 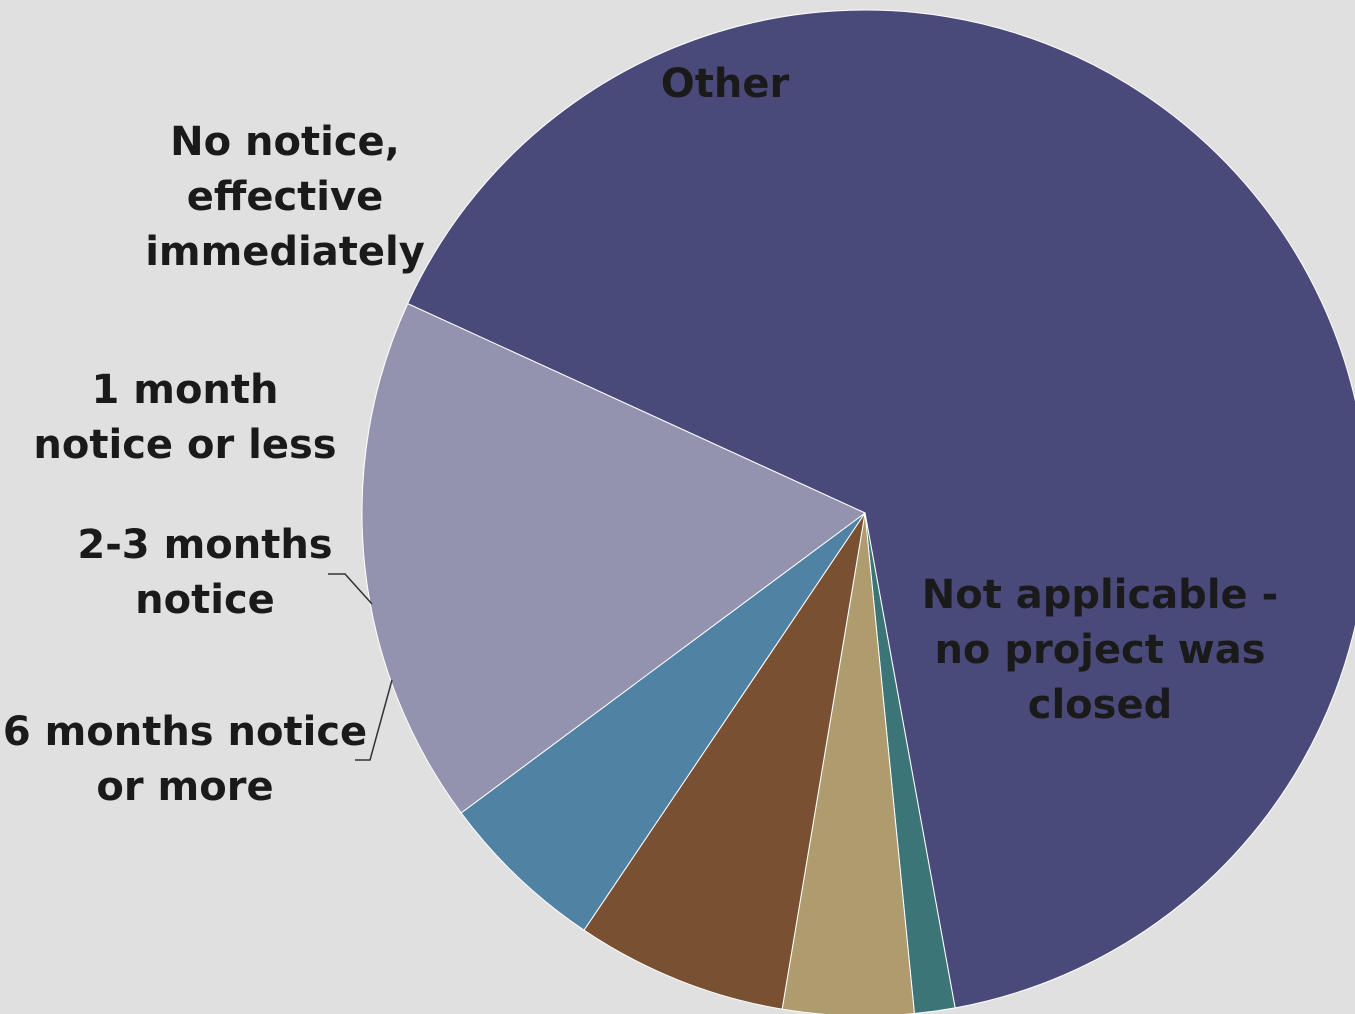 I want to click on slice-label-line: 1 month, so click(x=185, y=390).